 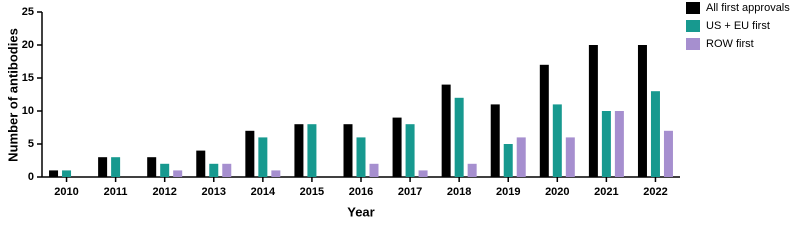 I want to click on x-tick-label: 2021, so click(x=606, y=192).